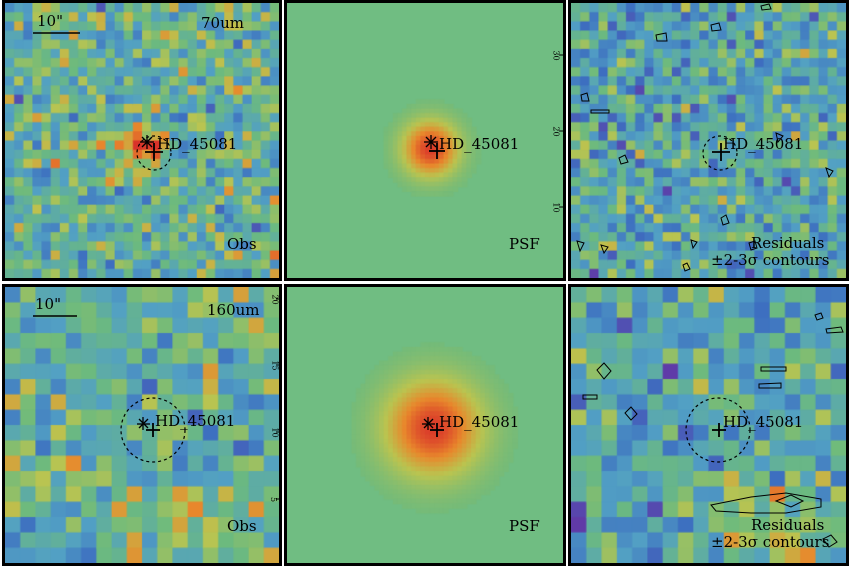  Describe the element at coordinates (274, 499) in the screenshot. I see `axis-tick-label: 5` at that location.